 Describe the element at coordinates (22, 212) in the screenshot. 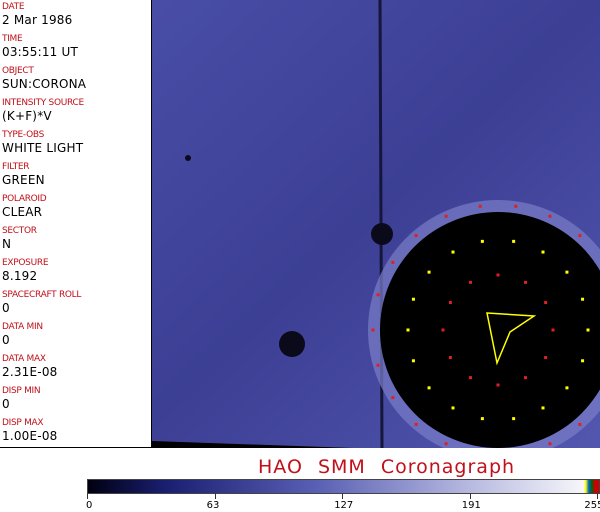

I see `field-value: CLEAR` at that location.